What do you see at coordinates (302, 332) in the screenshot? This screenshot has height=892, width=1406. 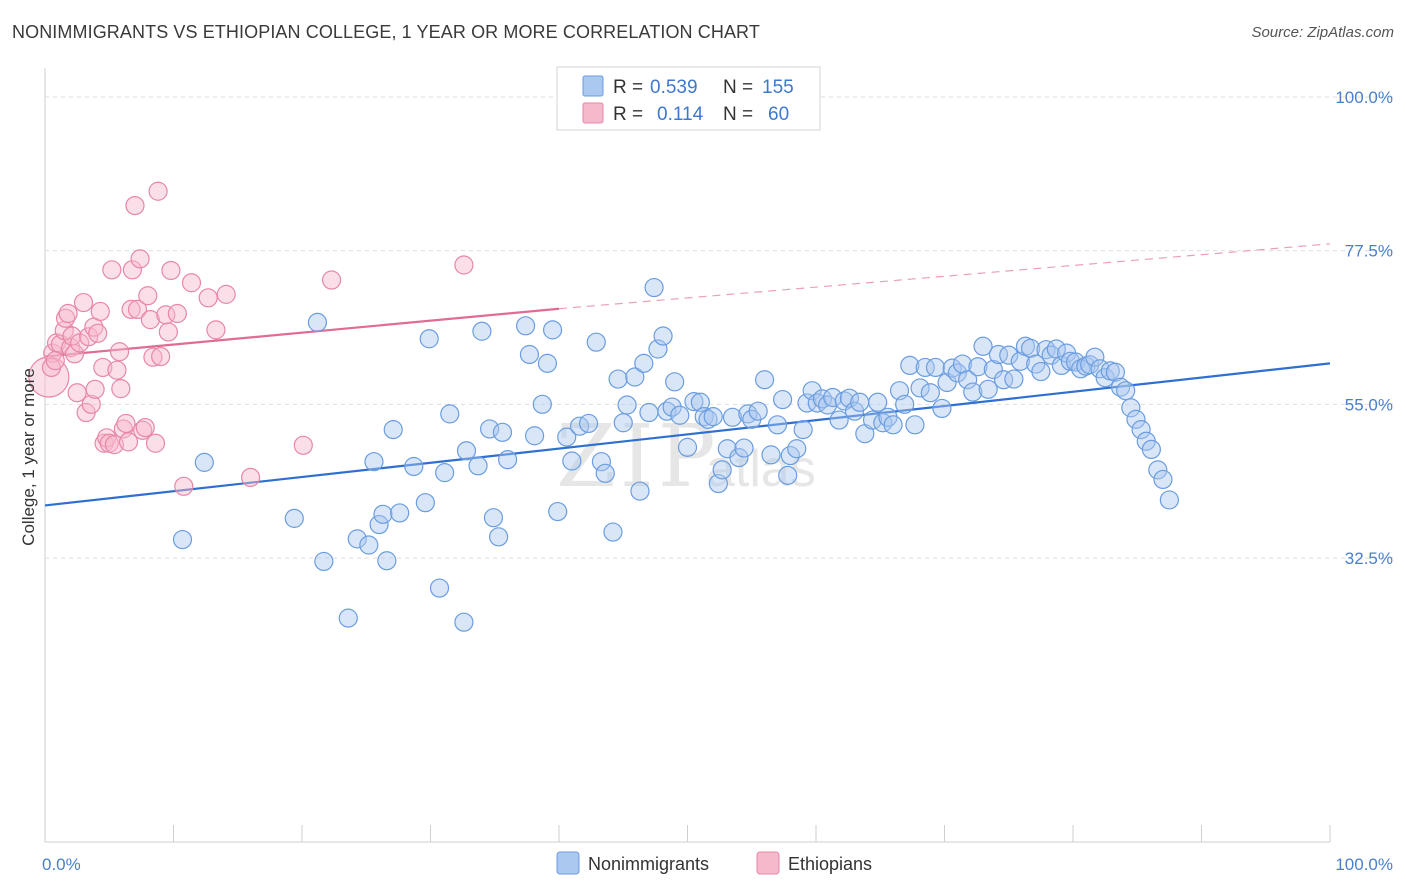 I see `trend-line-ethiopians` at bounding box center [302, 332].